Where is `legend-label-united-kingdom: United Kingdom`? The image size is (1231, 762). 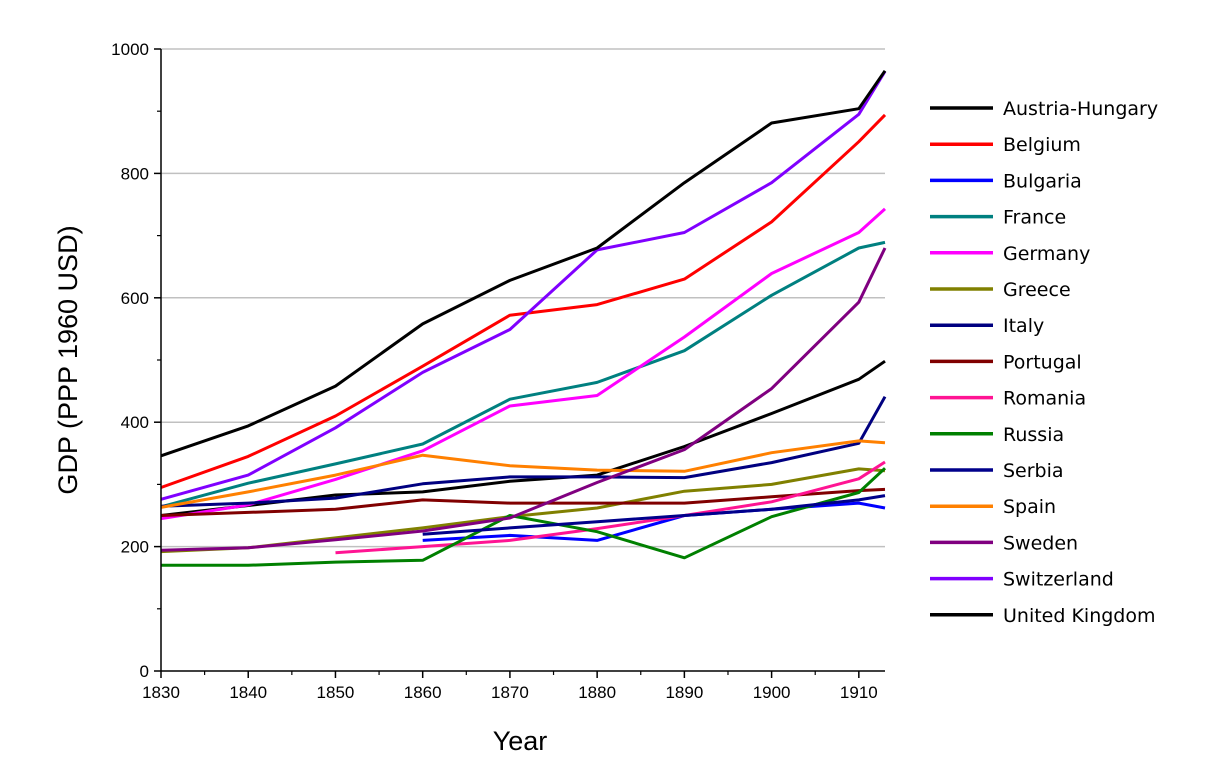
legend-label-united-kingdom: United Kingdom is located at coordinates (1079, 616).